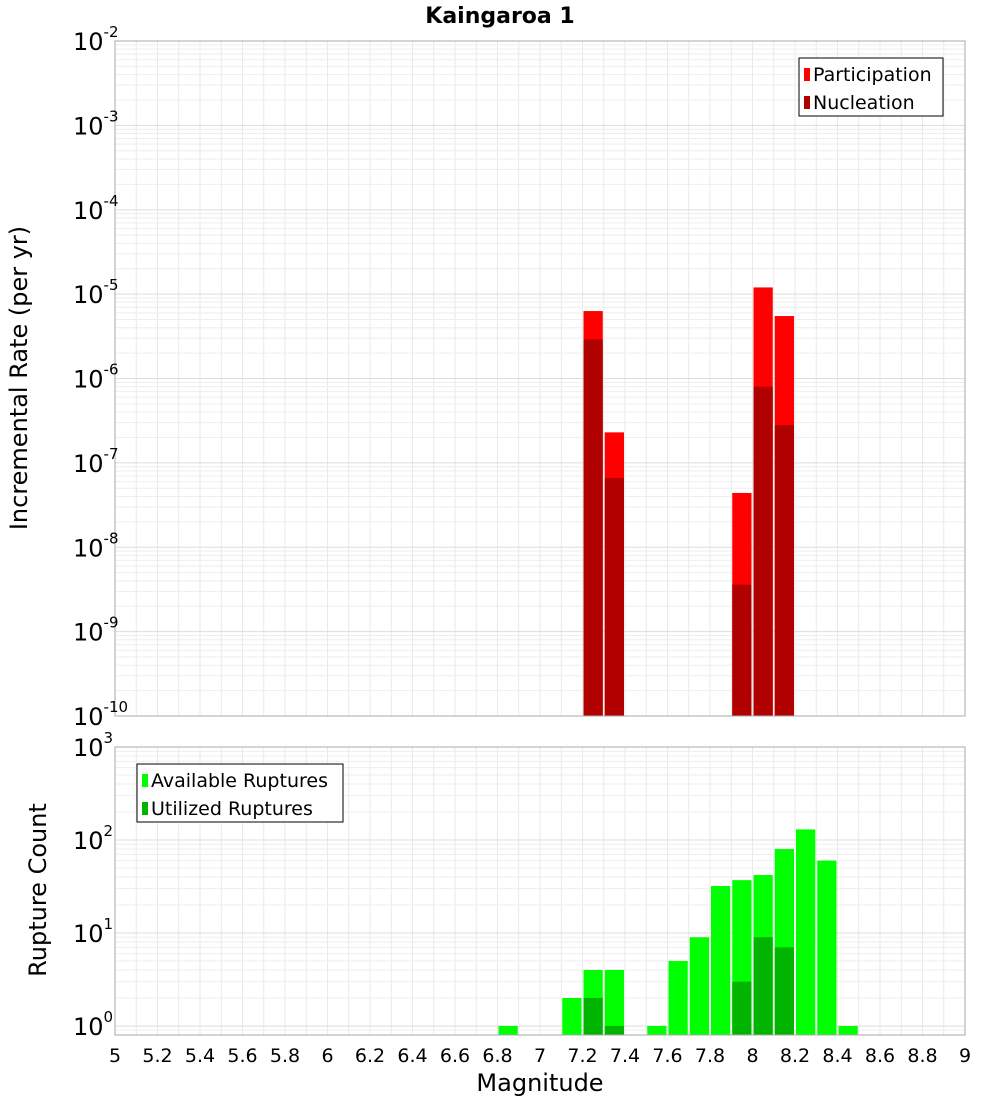  I want to click on top-y-tick-label: 10⁻², so click(96, 39).